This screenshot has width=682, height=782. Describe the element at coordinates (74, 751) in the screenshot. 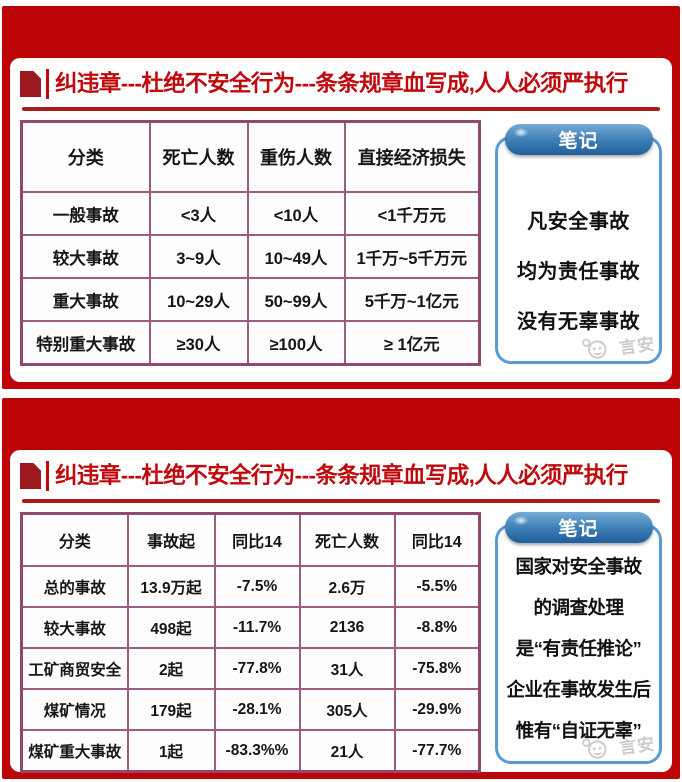

I see `table-cell: 煤矿重大事故` at that location.